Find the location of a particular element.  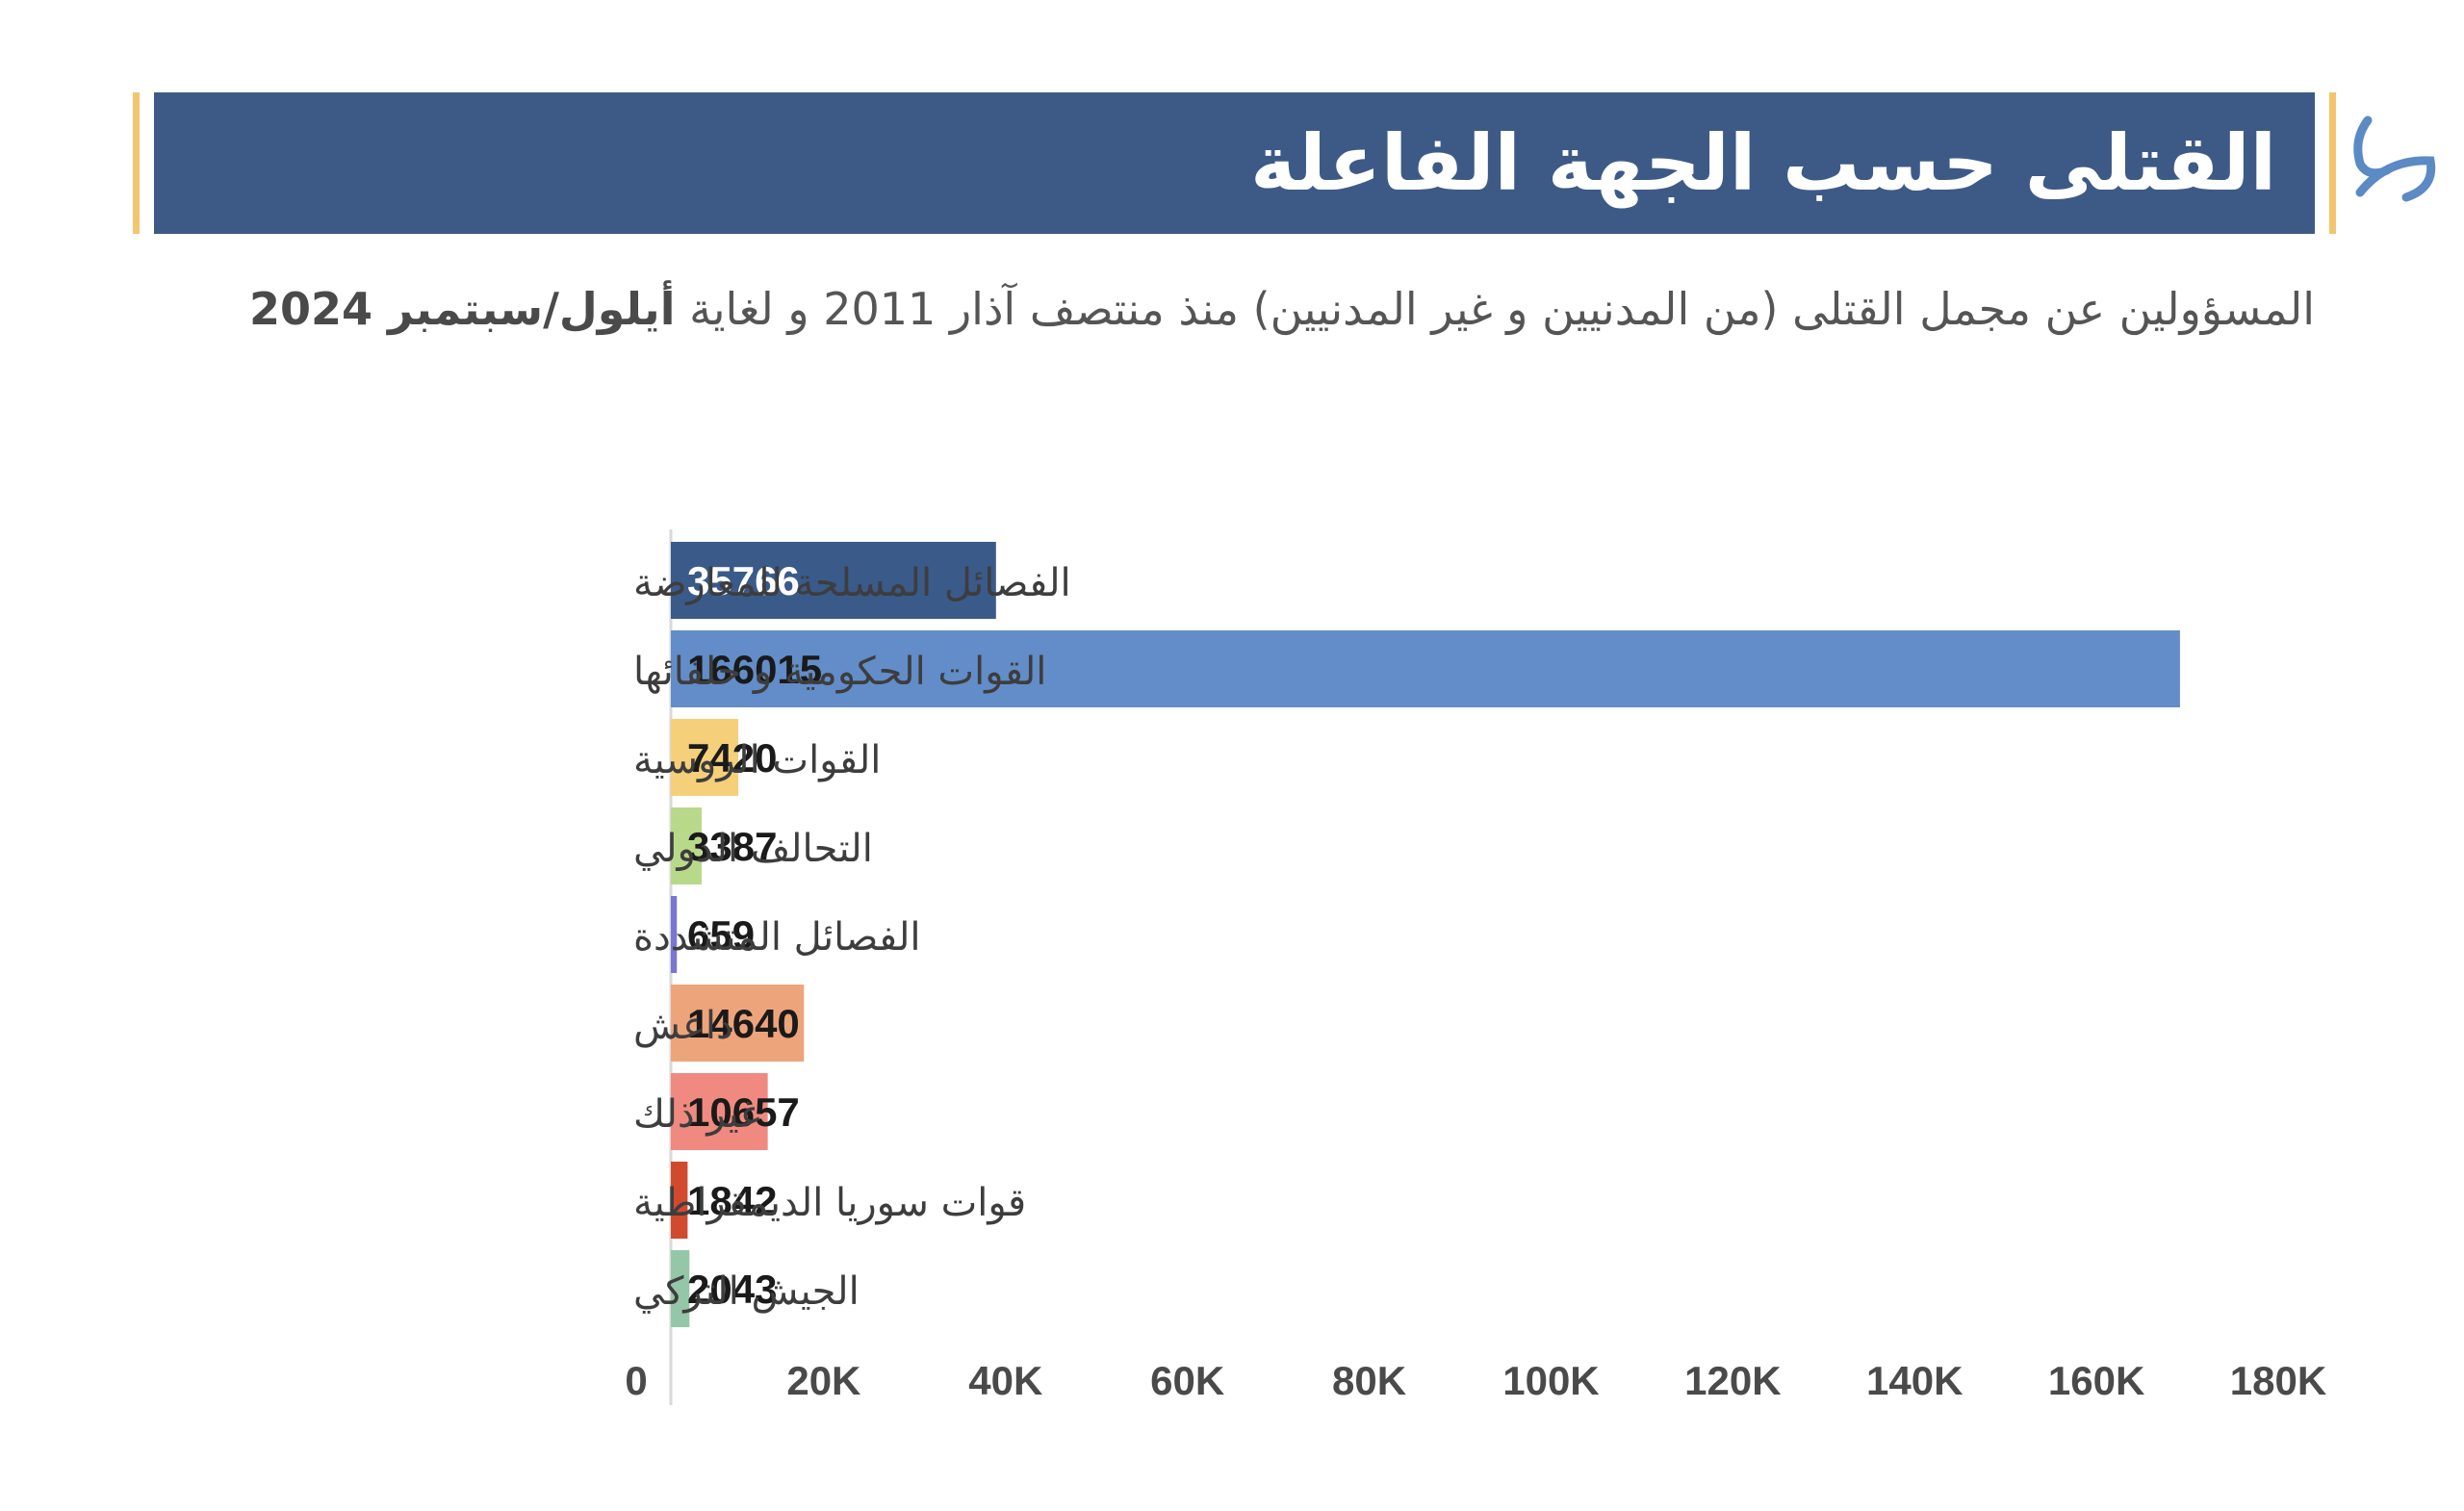

category-label-9: الجيش التركي is located at coordinates (746, 1291).